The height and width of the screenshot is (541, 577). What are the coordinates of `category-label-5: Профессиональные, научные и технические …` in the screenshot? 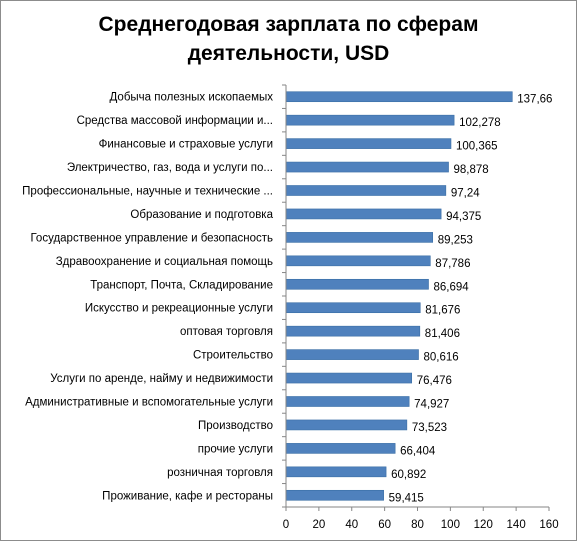 It's located at (147, 192).